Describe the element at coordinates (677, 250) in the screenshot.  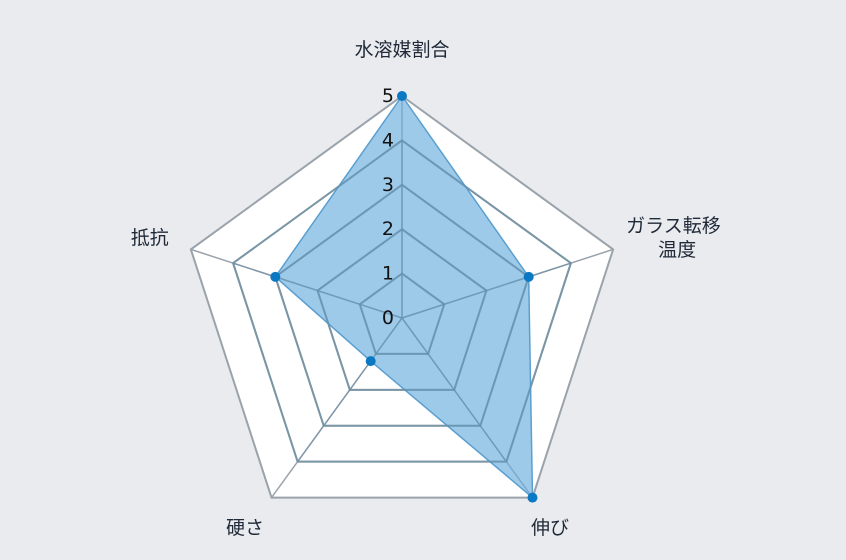
I see `axis-label-line: 温度` at that location.